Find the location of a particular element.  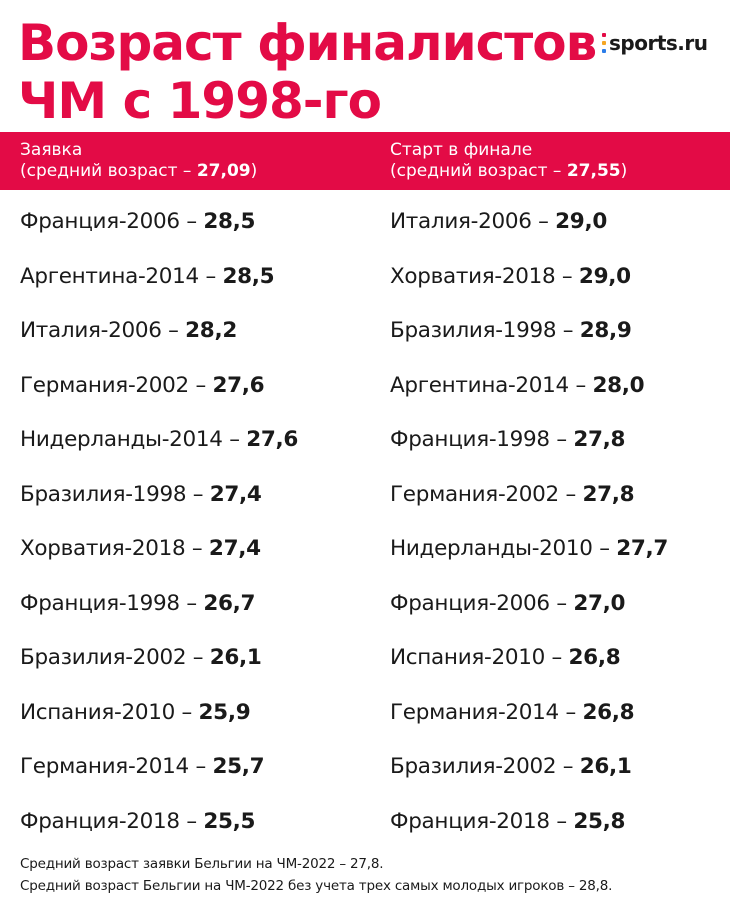

header-squad-title: Заявка is located at coordinates (51, 150).